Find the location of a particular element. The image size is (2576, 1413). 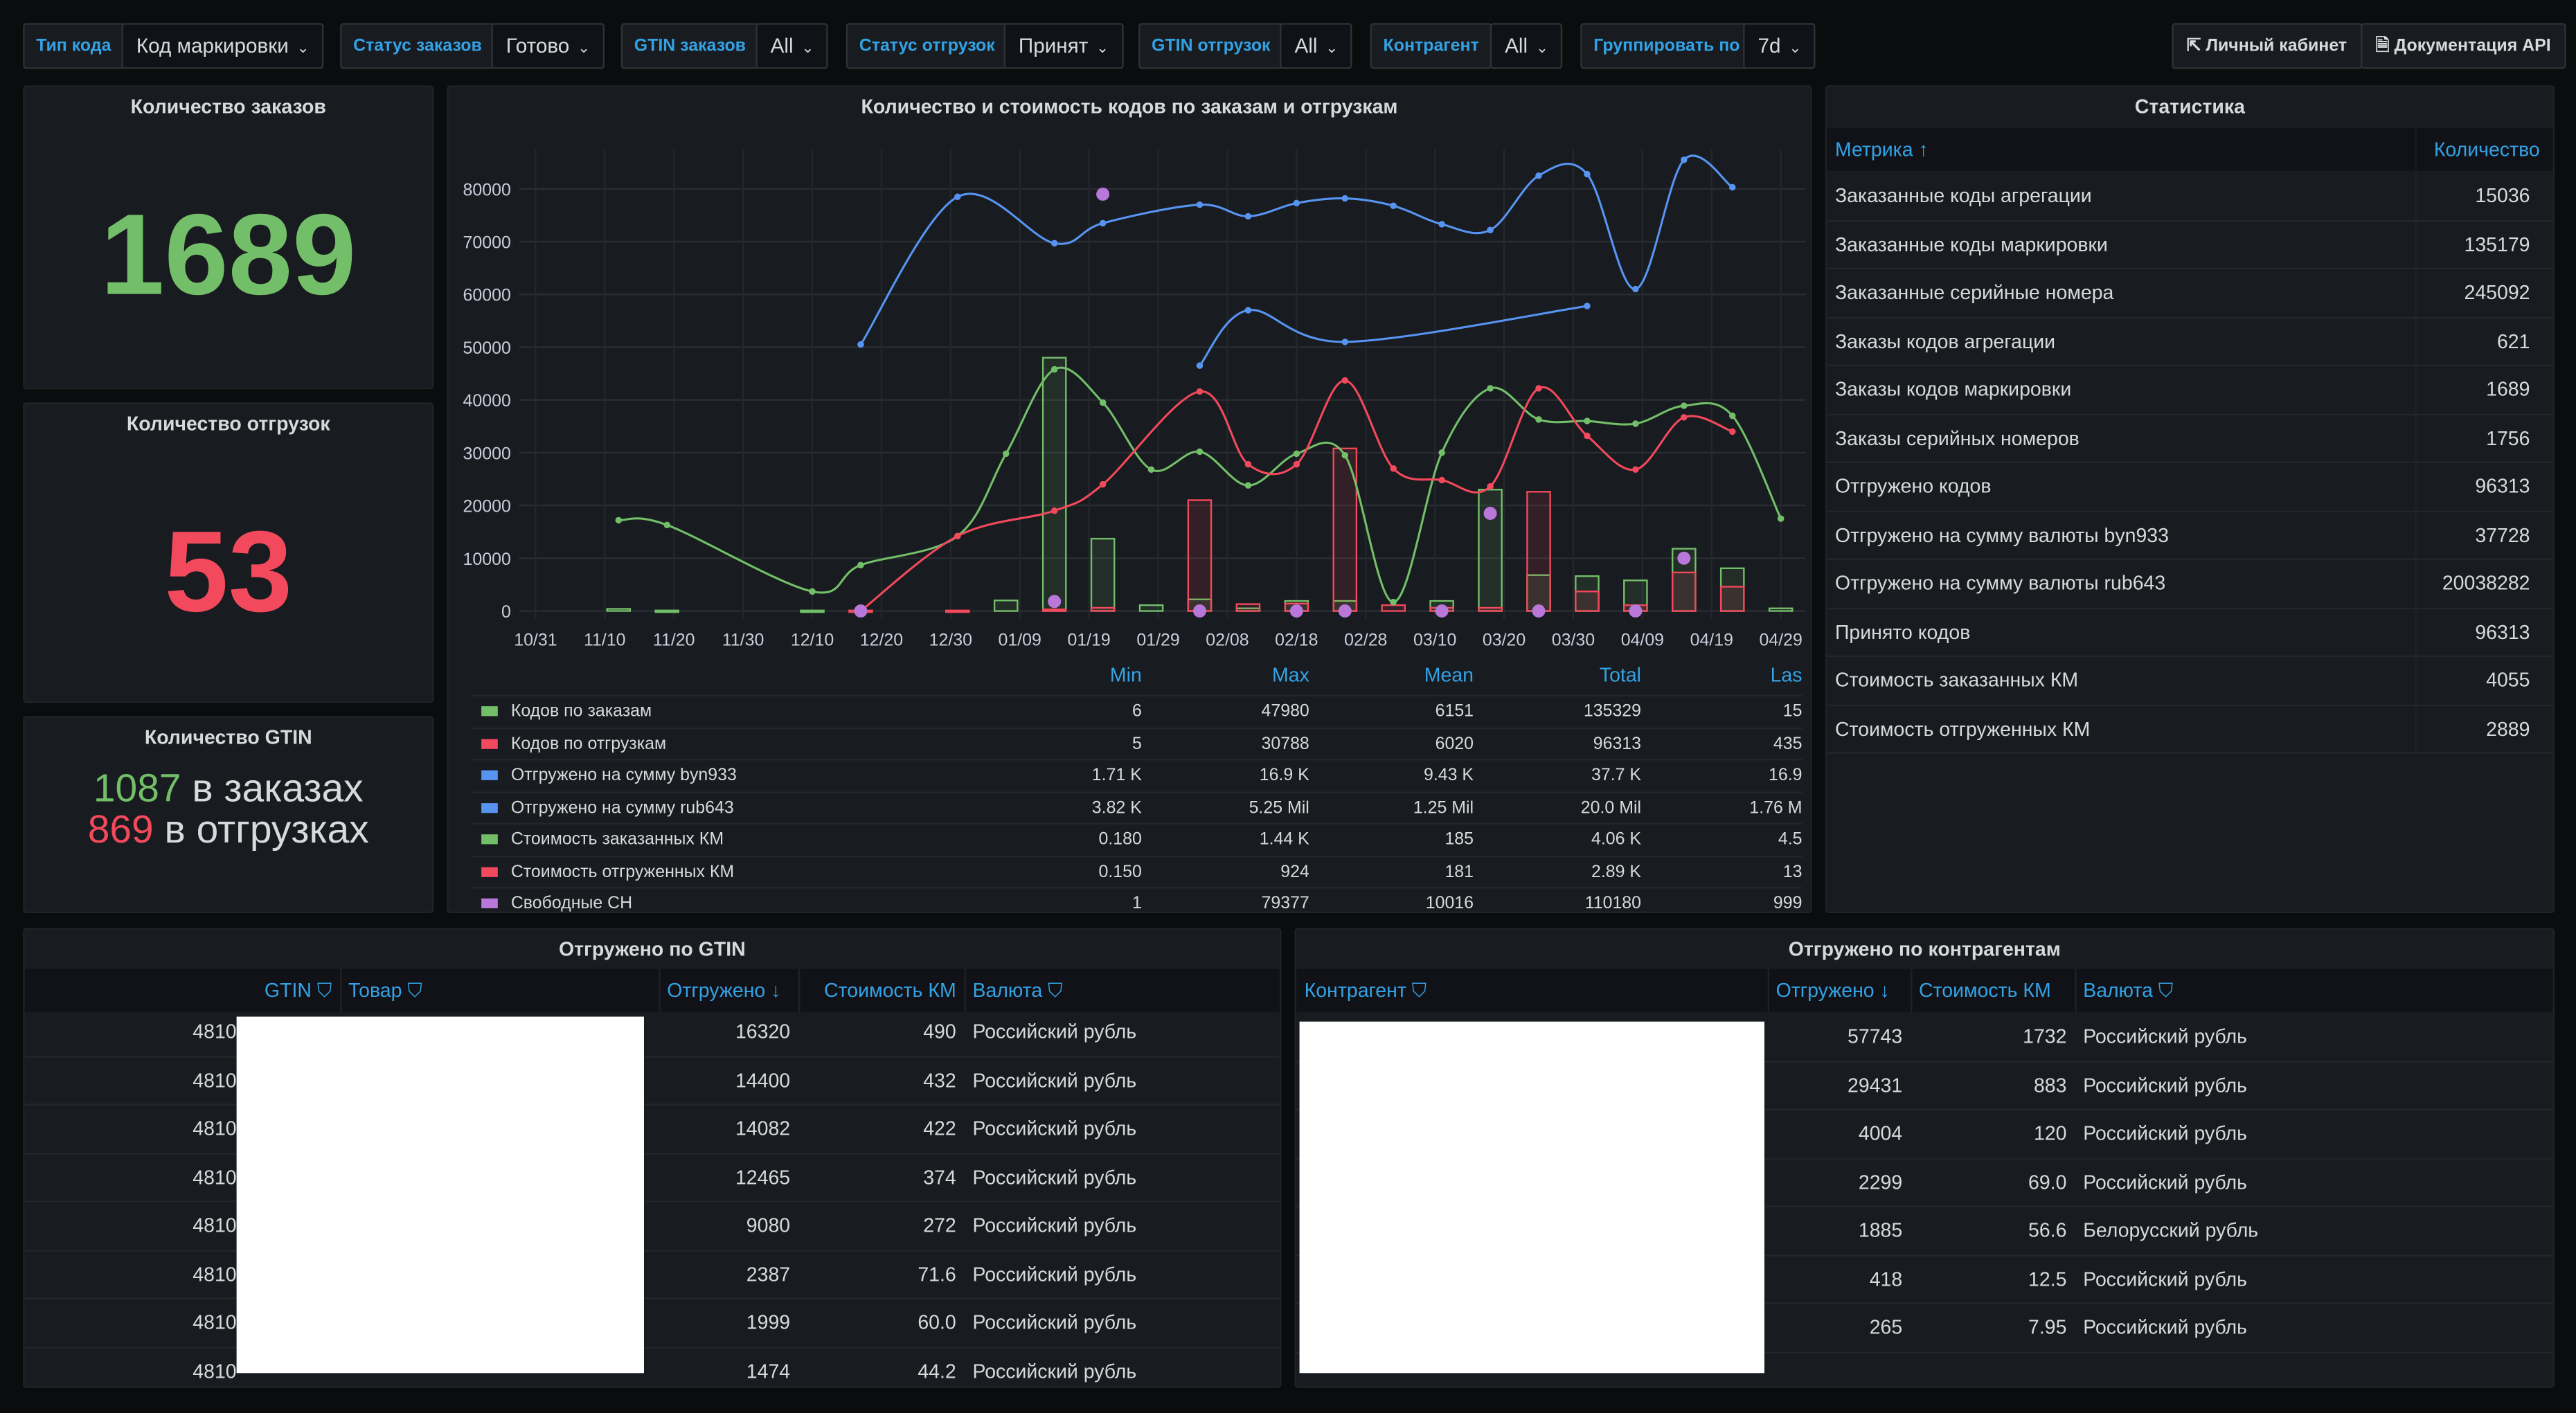

table-row: 57743 1732 Российский рубль is located at coordinates (1924, 1038).